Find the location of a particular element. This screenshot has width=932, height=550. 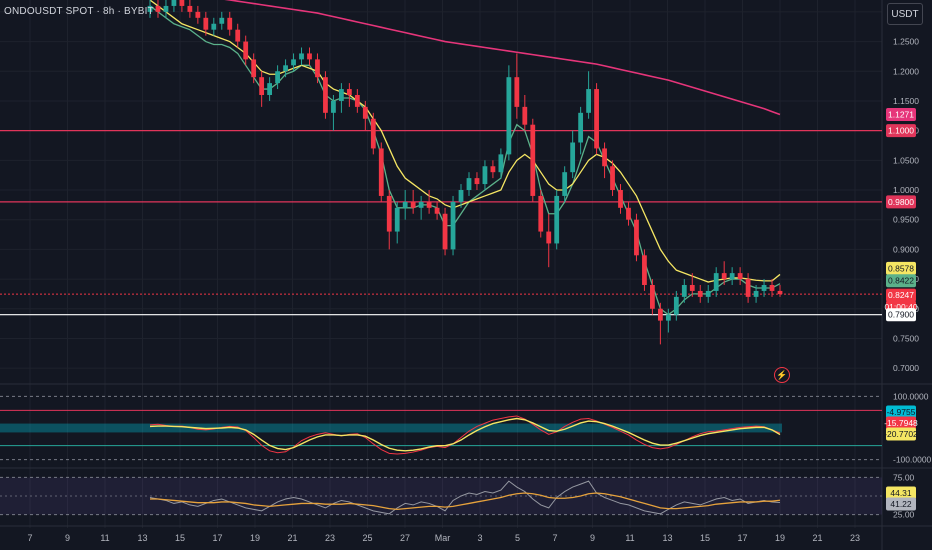

osc-badge: -15.7948 is located at coordinates (901, 423).